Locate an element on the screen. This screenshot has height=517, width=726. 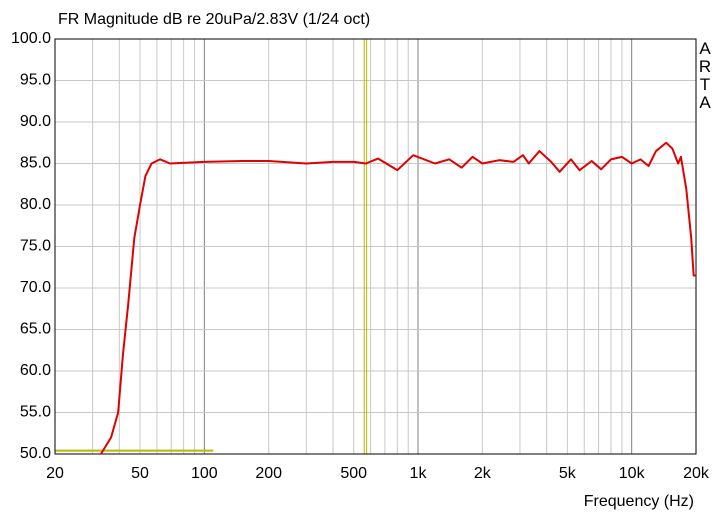
x-tick-label: 20 is located at coordinates (55, 473).